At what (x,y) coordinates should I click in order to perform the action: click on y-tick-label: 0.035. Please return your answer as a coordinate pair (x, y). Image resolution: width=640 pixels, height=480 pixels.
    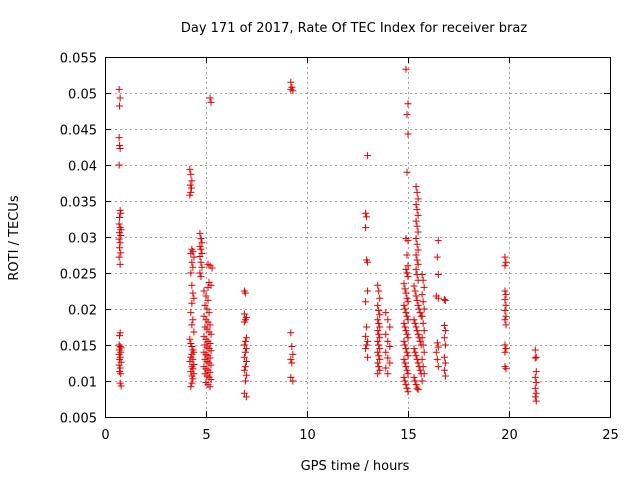
    Looking at the image, I should click on (78, 203).